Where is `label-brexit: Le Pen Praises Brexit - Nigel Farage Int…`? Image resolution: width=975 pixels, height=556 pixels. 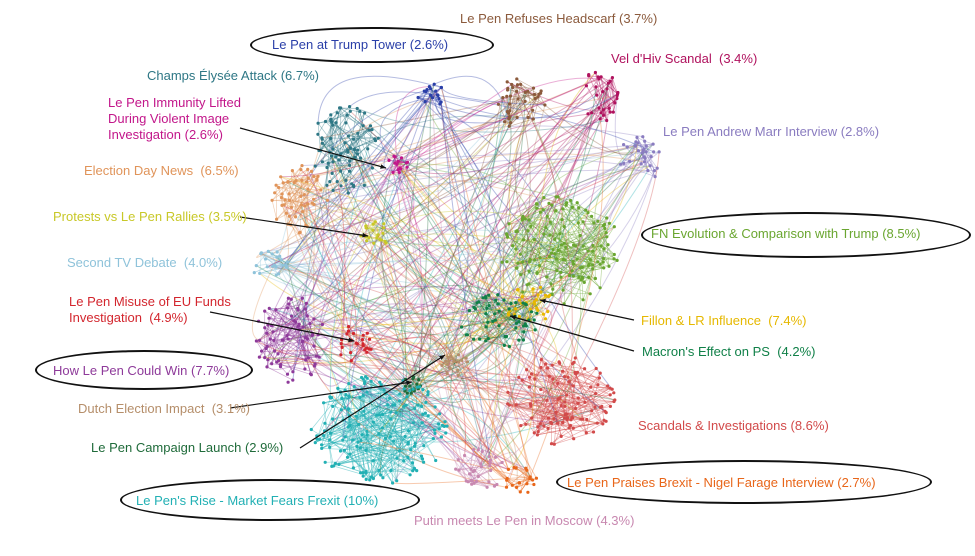
label-brexit: Le Pen Praises Brexit - Nigel Farage Int… is located at coordinates (721, 482).